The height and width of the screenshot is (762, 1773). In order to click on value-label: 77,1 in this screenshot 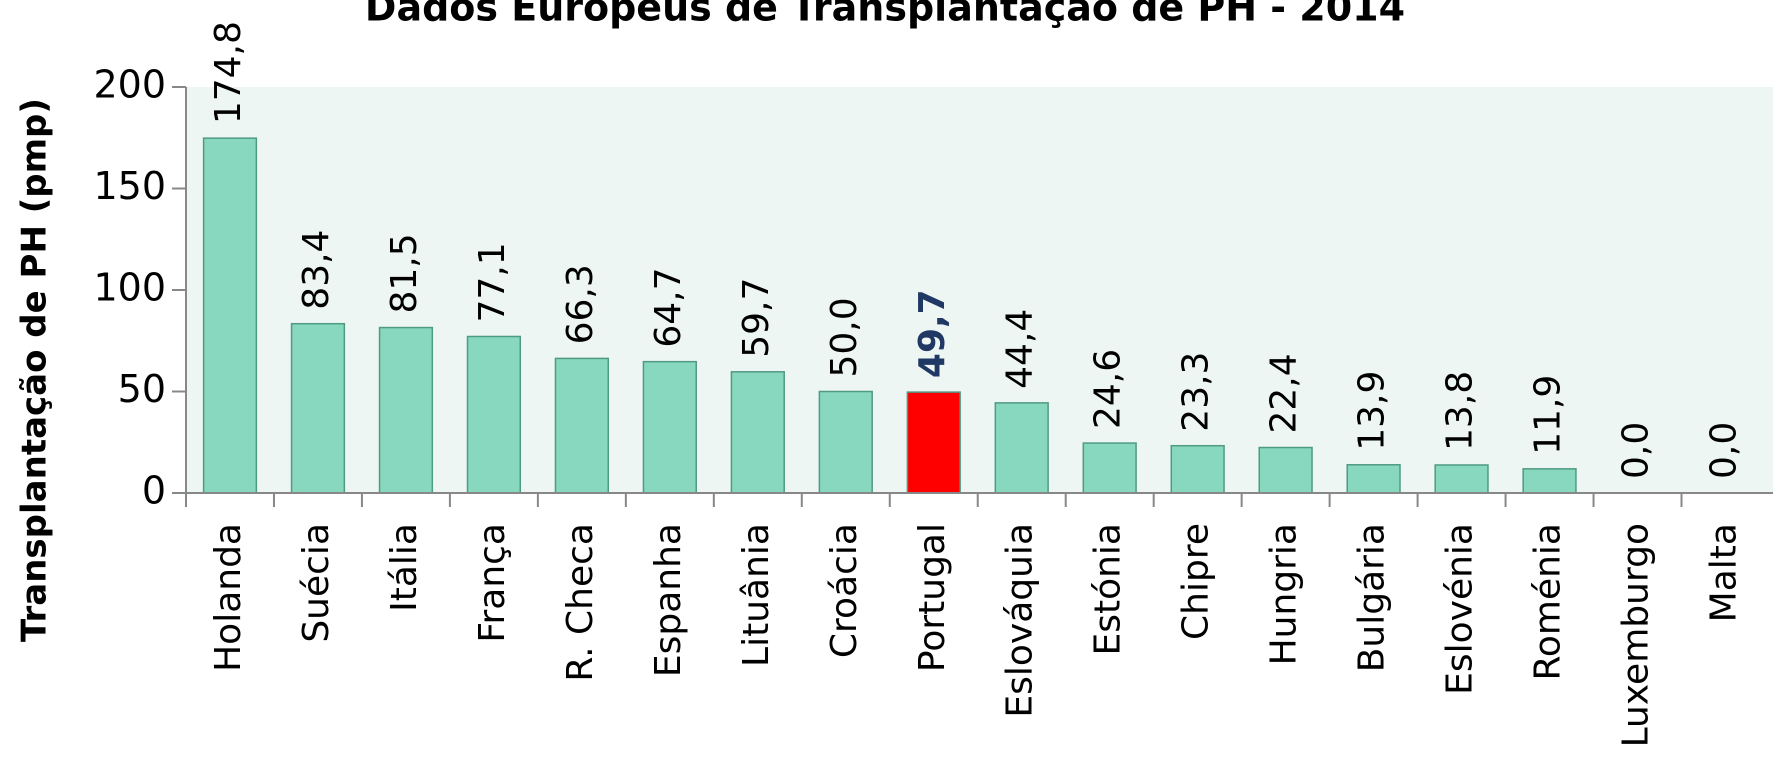, I will do `click(492, 282)`.